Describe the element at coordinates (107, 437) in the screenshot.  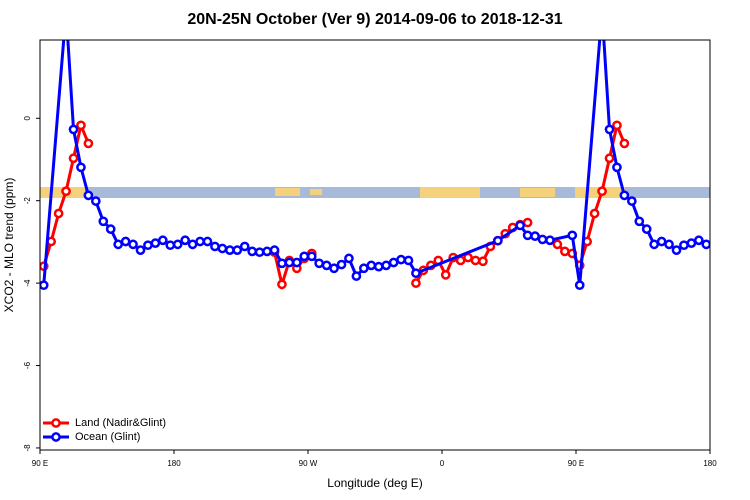
I see `legend-label: Ocean (Glint)` at that location.